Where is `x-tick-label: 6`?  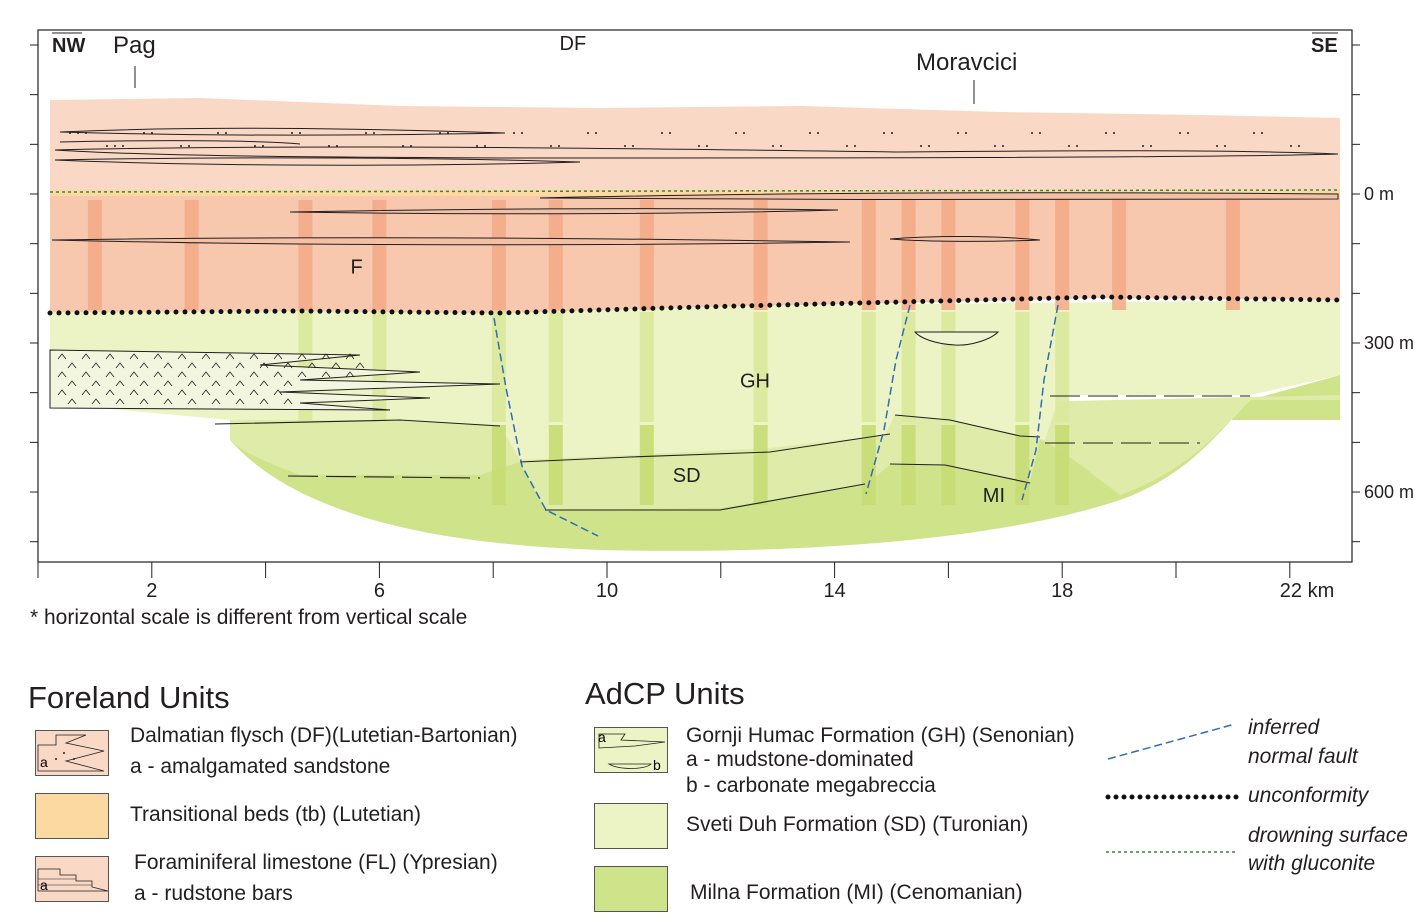 x-tick-label: 6 is located at coordinates (379, 591).